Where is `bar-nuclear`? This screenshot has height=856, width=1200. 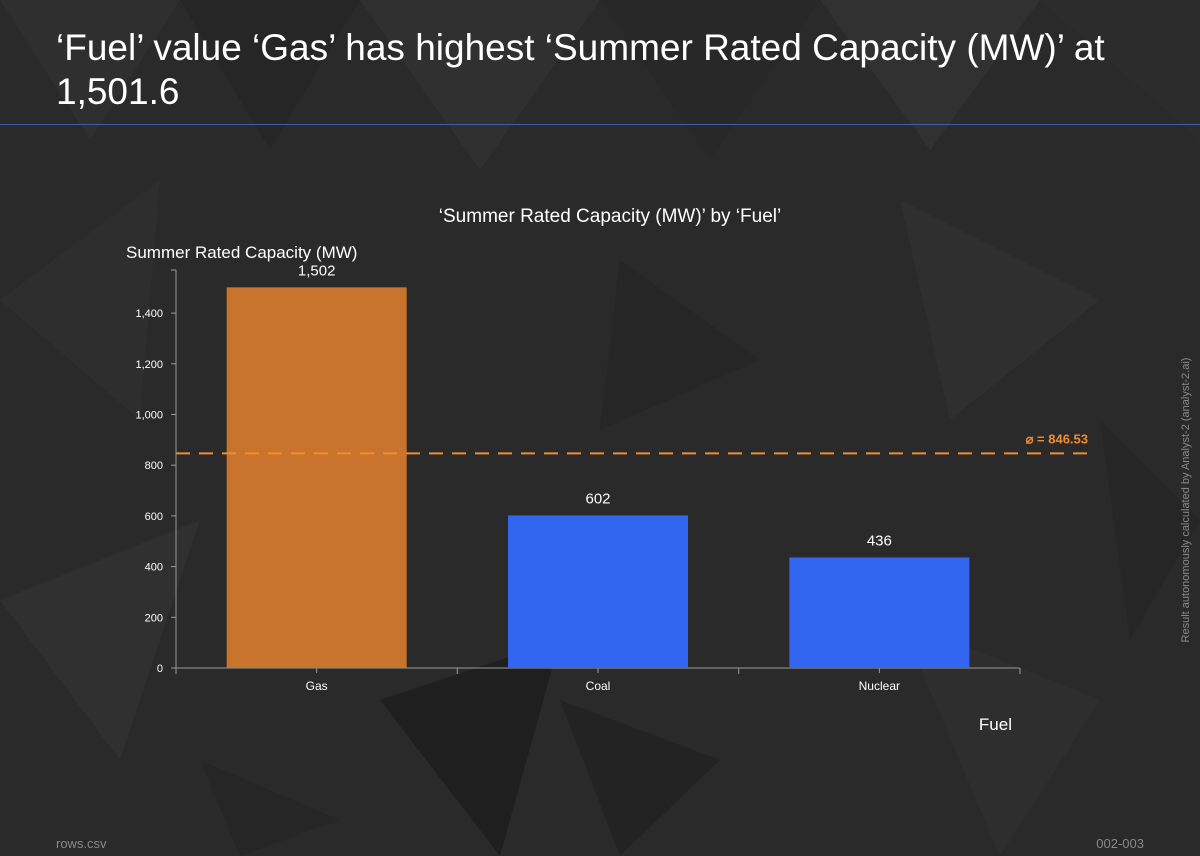
bar-nuclear is located at coordinates (879, 612).